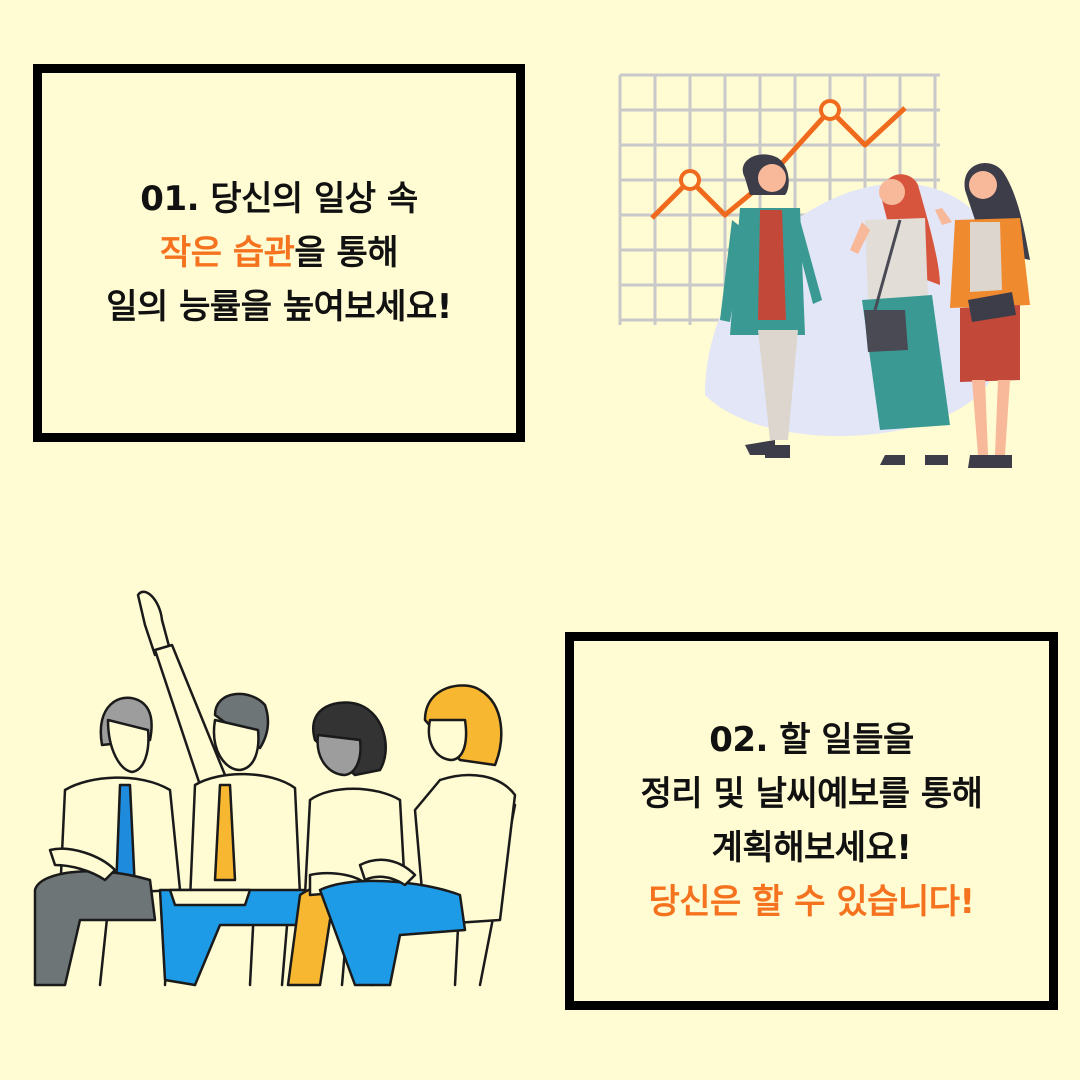  Describe the element at coordinates (982, 315) in the screenshot. I see `woman-orange-cardigan` at that location.